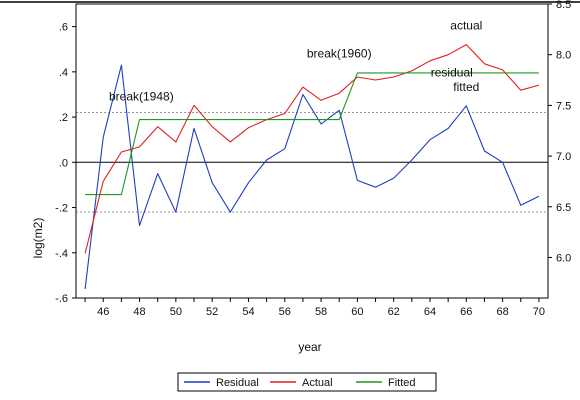 This screenshot has height=400, width=580. Describe the element at coordinates (61, 254) in the screenshot. I see `left-tick-label: -.4` at that location.